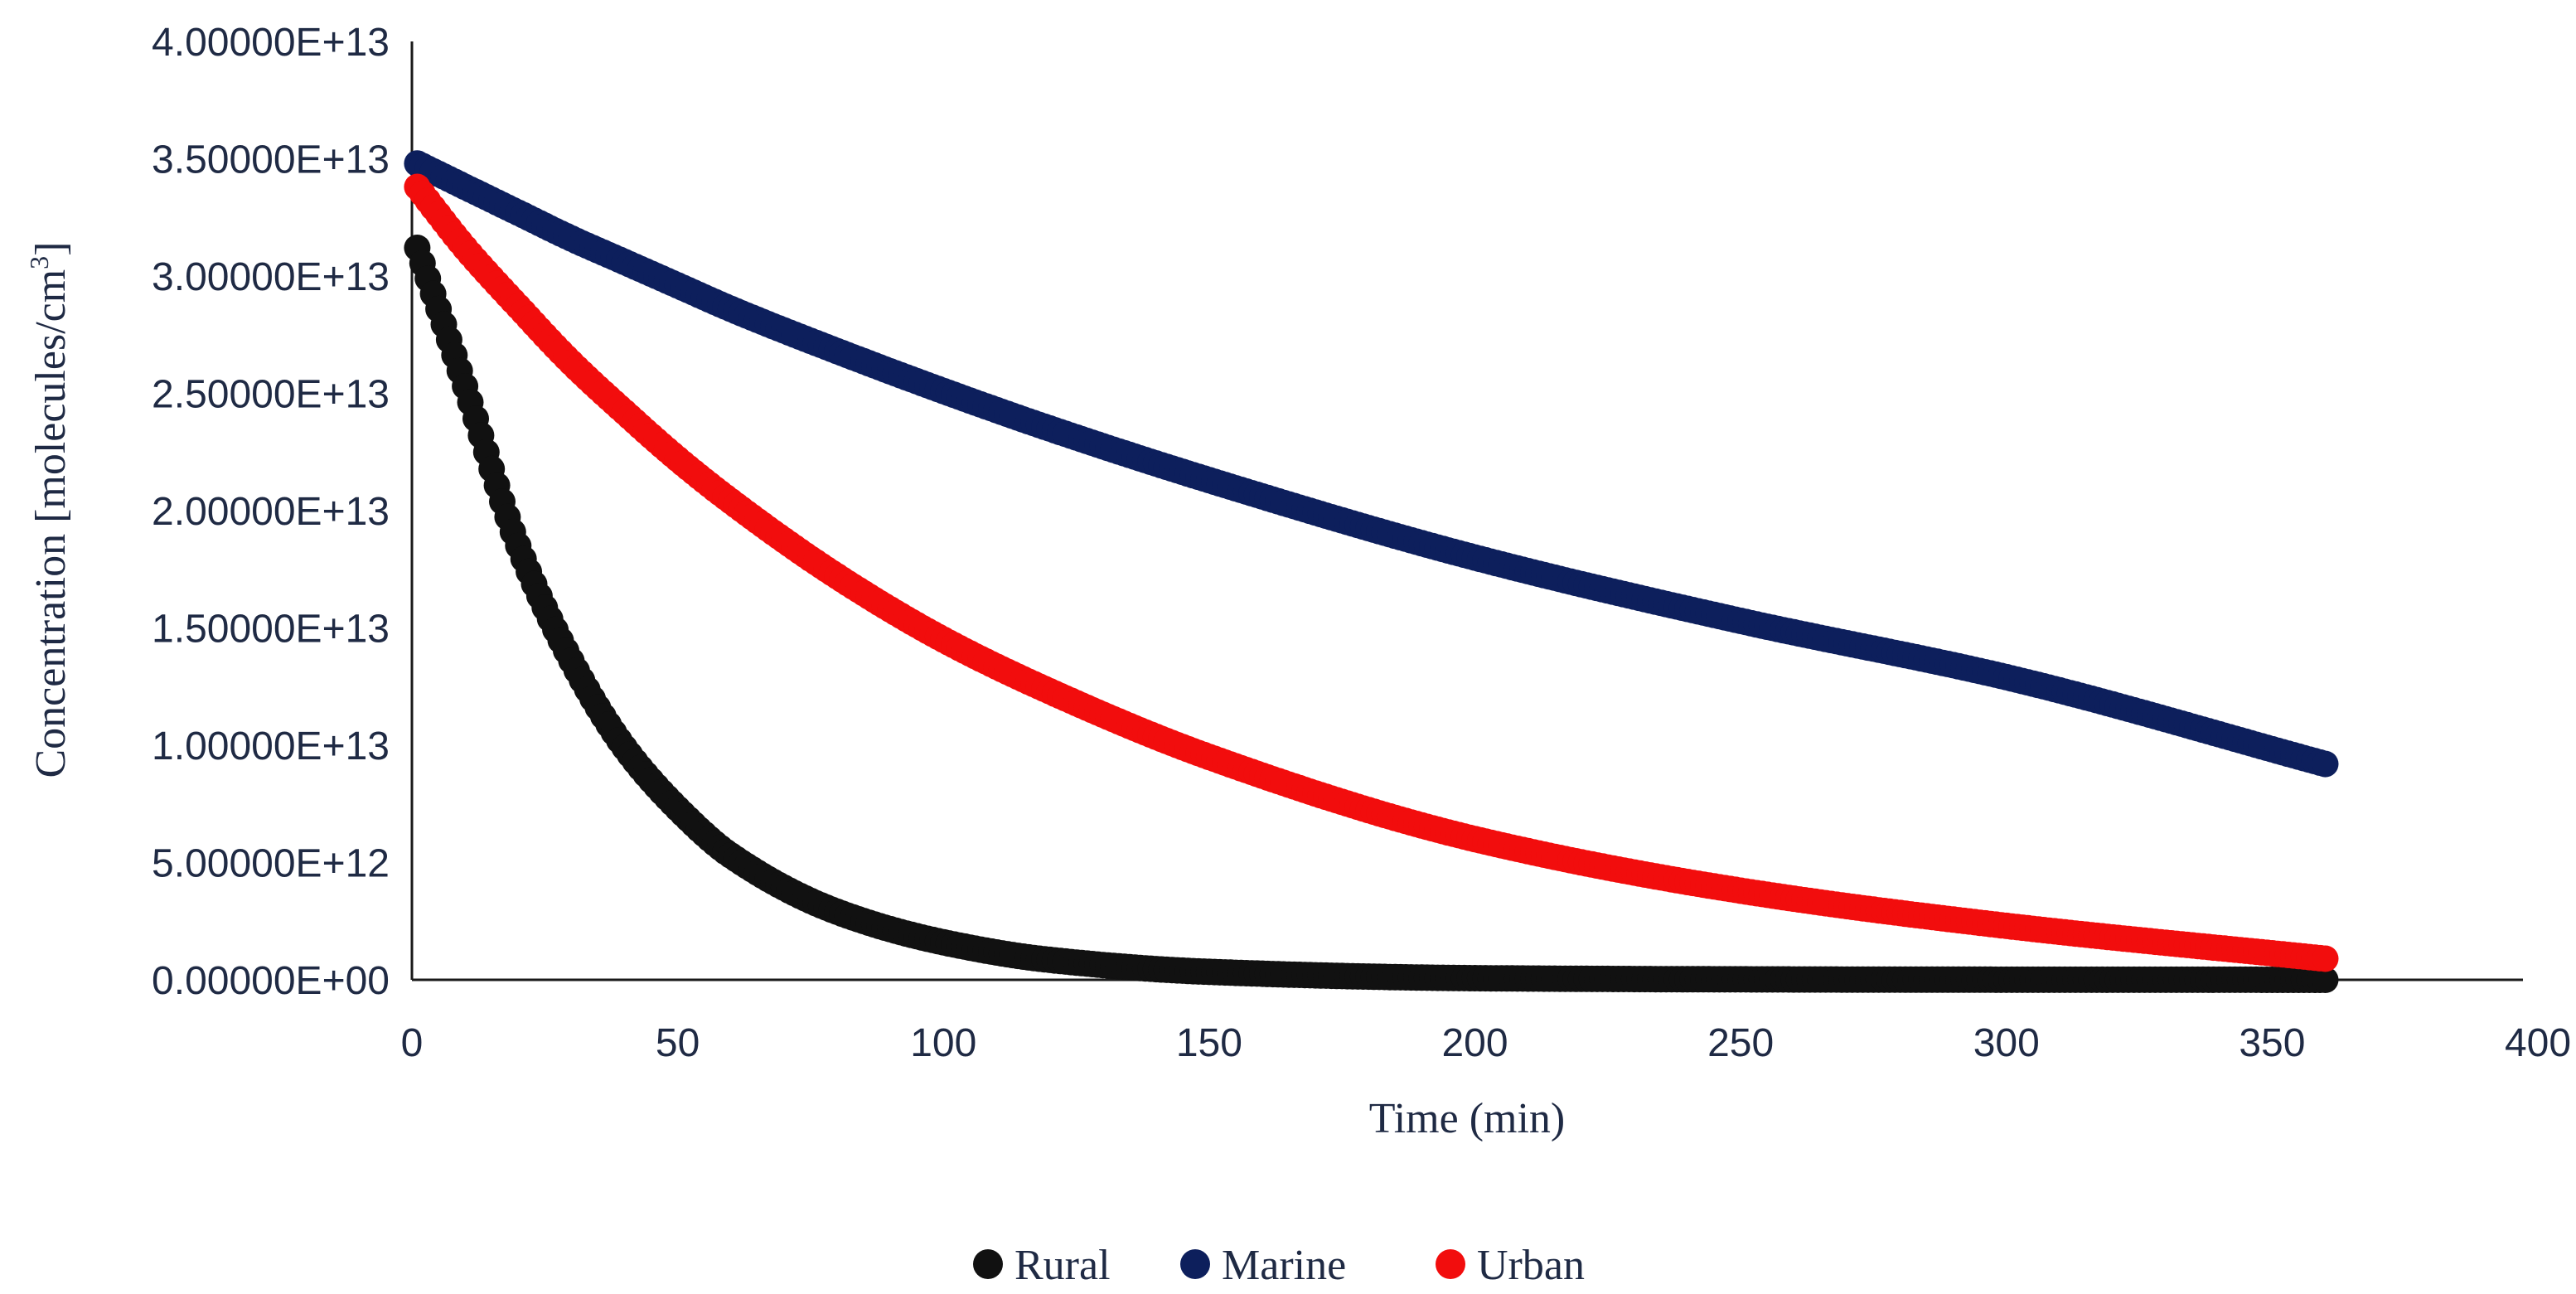 The image size is (2576, 1294). What do you see at coordinates (1209, 1043) in the screenshot?
I see `x-tick-label: 150` at bounding box center [1209, 1043].